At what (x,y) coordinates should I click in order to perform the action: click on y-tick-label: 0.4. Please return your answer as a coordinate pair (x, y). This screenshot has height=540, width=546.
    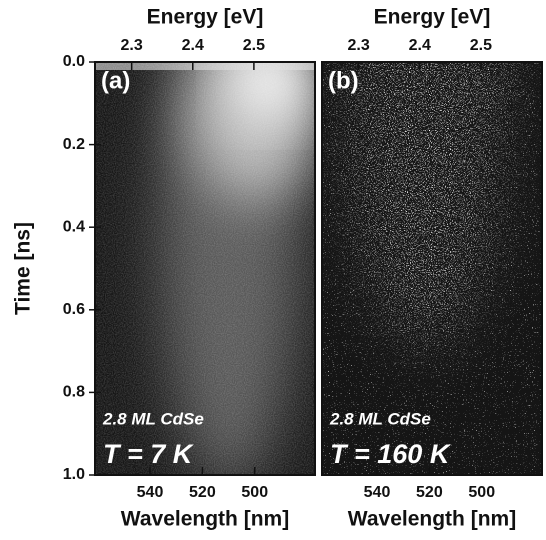
    Looking at the image, I should click on (74, 226).